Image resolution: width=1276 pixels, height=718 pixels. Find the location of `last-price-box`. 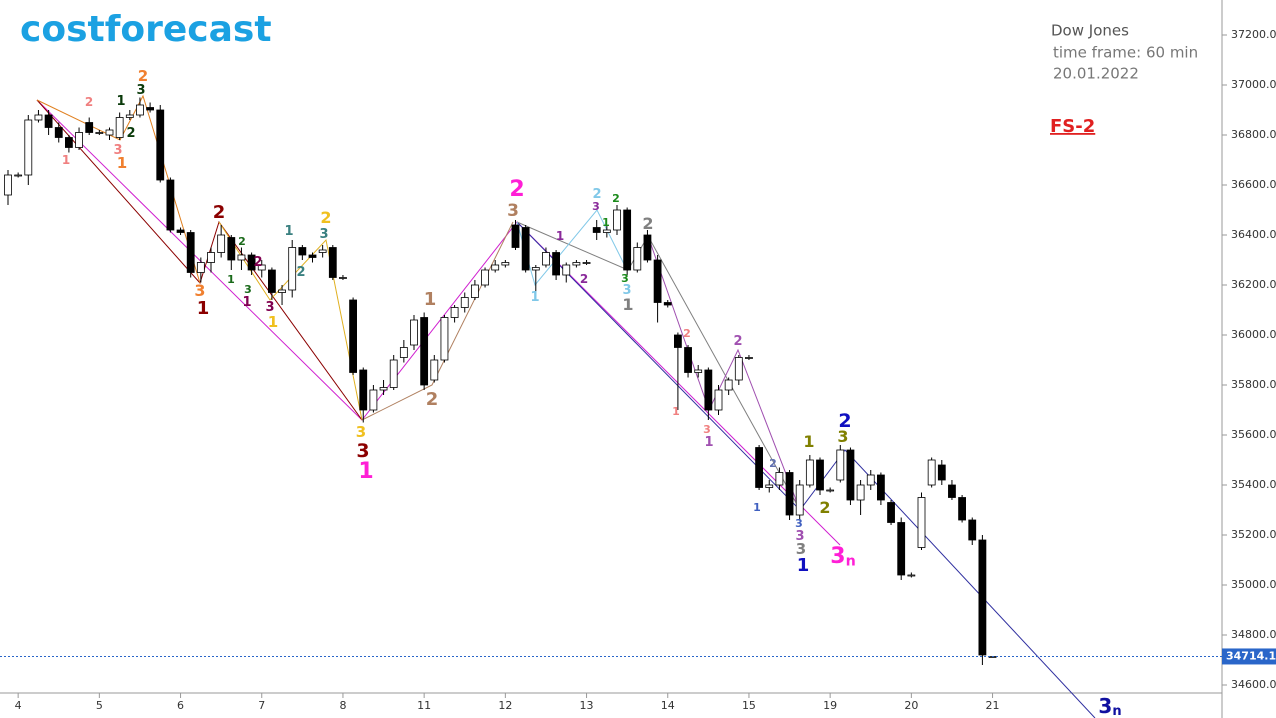

last-price-box is located at coordinates (1249, 656).